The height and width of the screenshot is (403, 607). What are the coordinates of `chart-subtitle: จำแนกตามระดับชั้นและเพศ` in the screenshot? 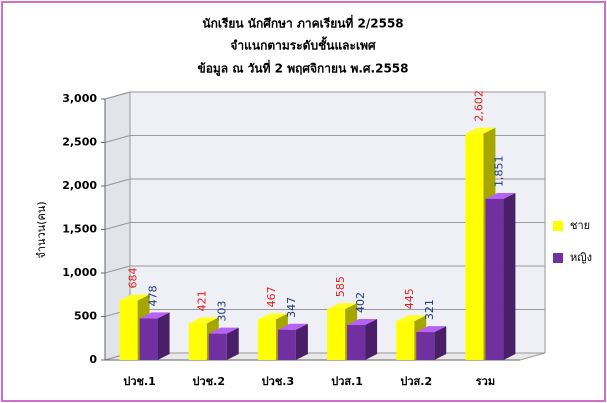 It's located at (303, 44).